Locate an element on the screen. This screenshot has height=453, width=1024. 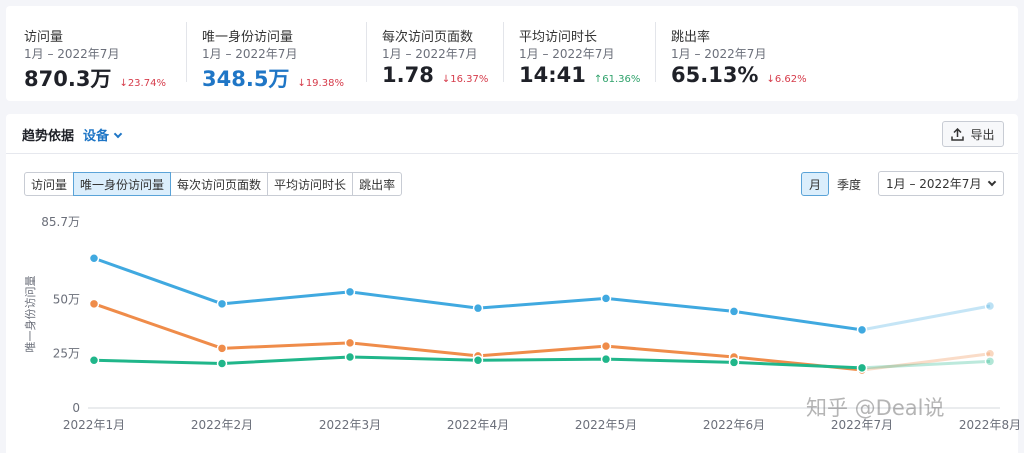
x-tick-label: 2022年2月 is located at coordinates (222, 425).